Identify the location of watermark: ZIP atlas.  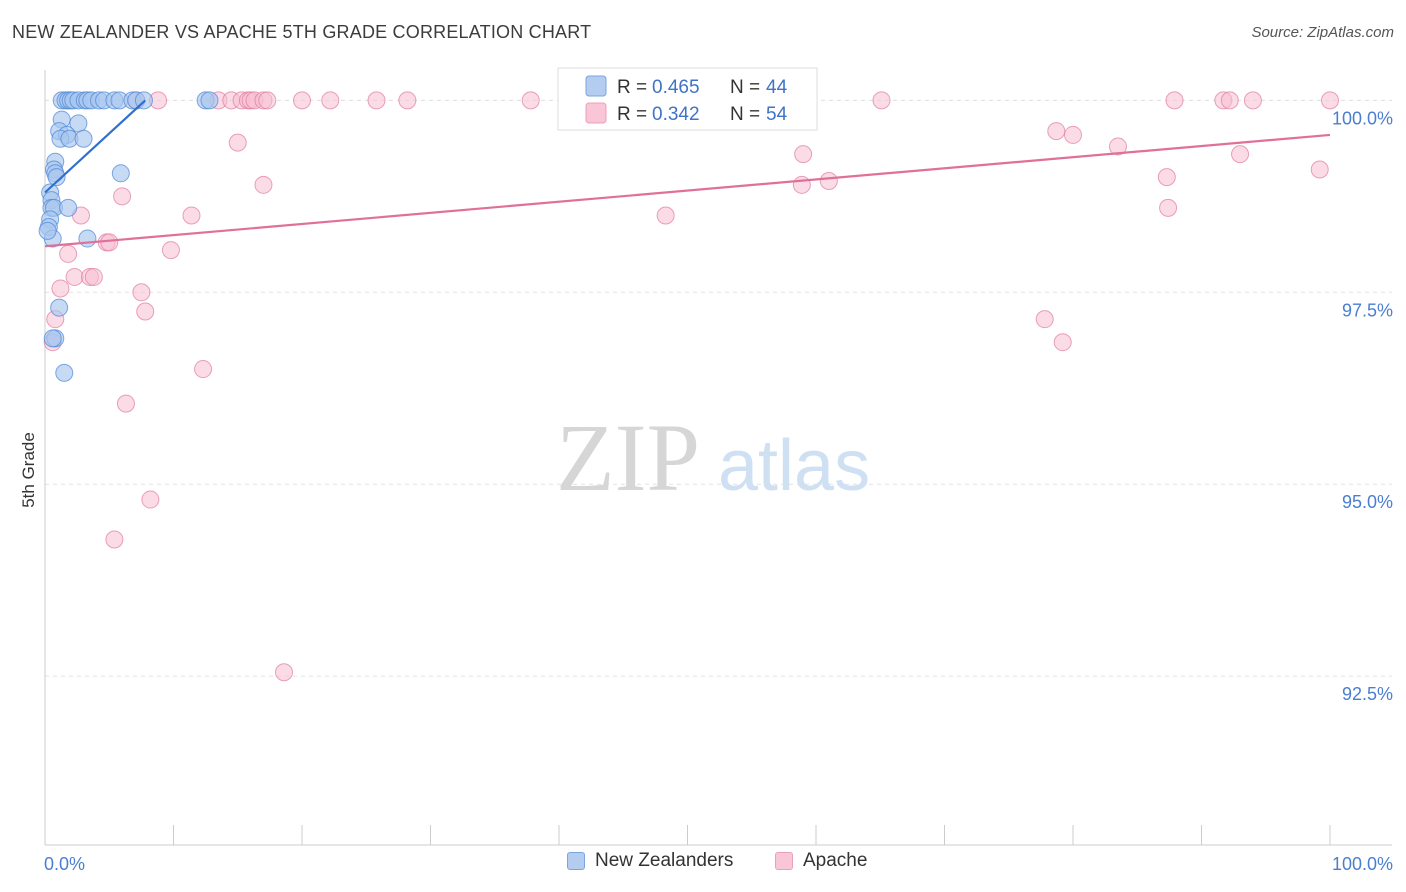
(713, 457).